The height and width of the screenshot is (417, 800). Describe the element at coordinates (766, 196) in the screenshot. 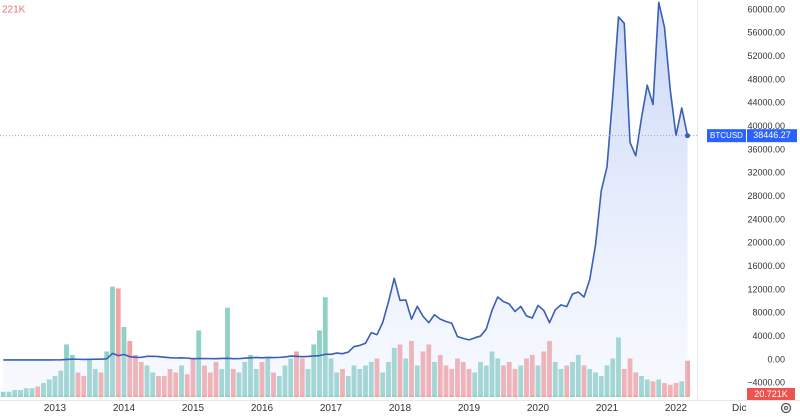

I see `y-tick-label: 28000.00` at that location.